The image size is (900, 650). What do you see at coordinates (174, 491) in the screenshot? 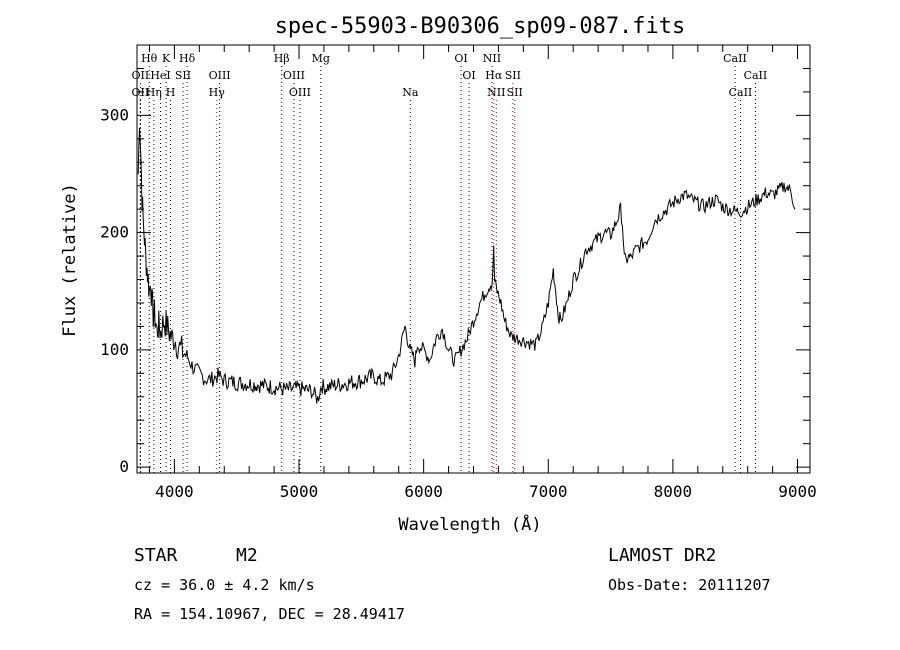
I see `x-tick-label: 4000` at bounding box center [174, 491].